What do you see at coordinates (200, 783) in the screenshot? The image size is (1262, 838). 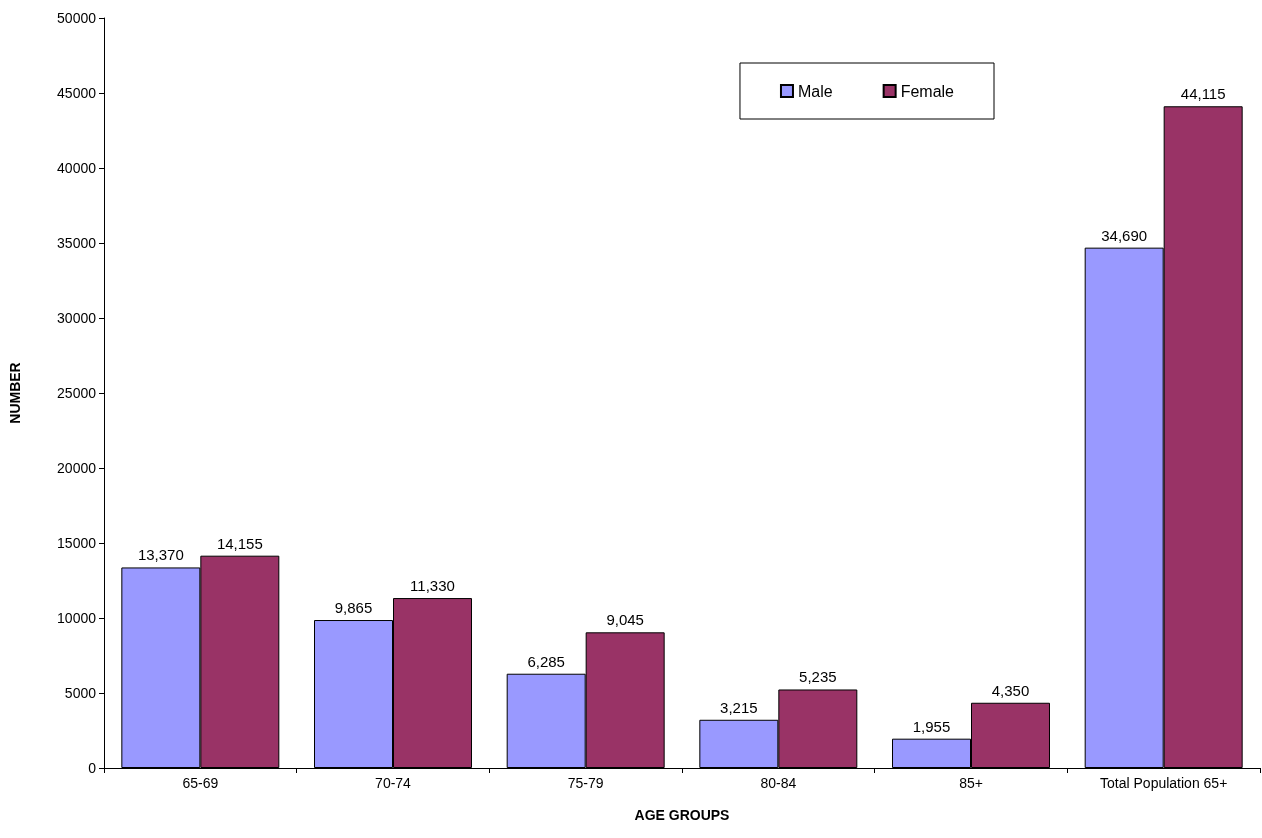 I see `x-tick-label: 65-69` at bounding box center [200, 783].